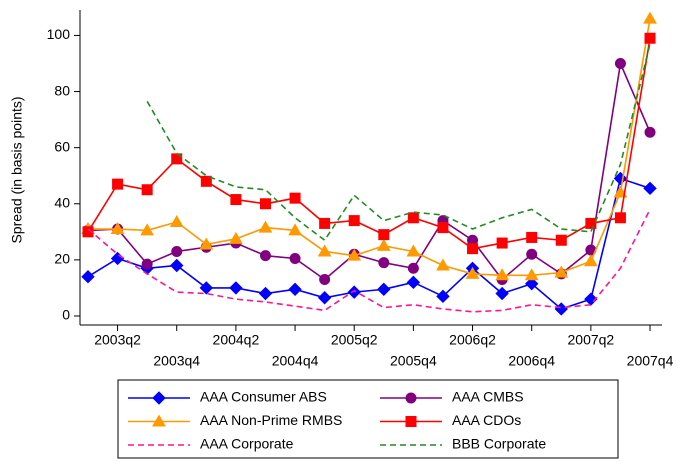 The width and height of the screenshot is (694, 468). I want to click on legend-label: AAA CDOs, so click(486, 420).